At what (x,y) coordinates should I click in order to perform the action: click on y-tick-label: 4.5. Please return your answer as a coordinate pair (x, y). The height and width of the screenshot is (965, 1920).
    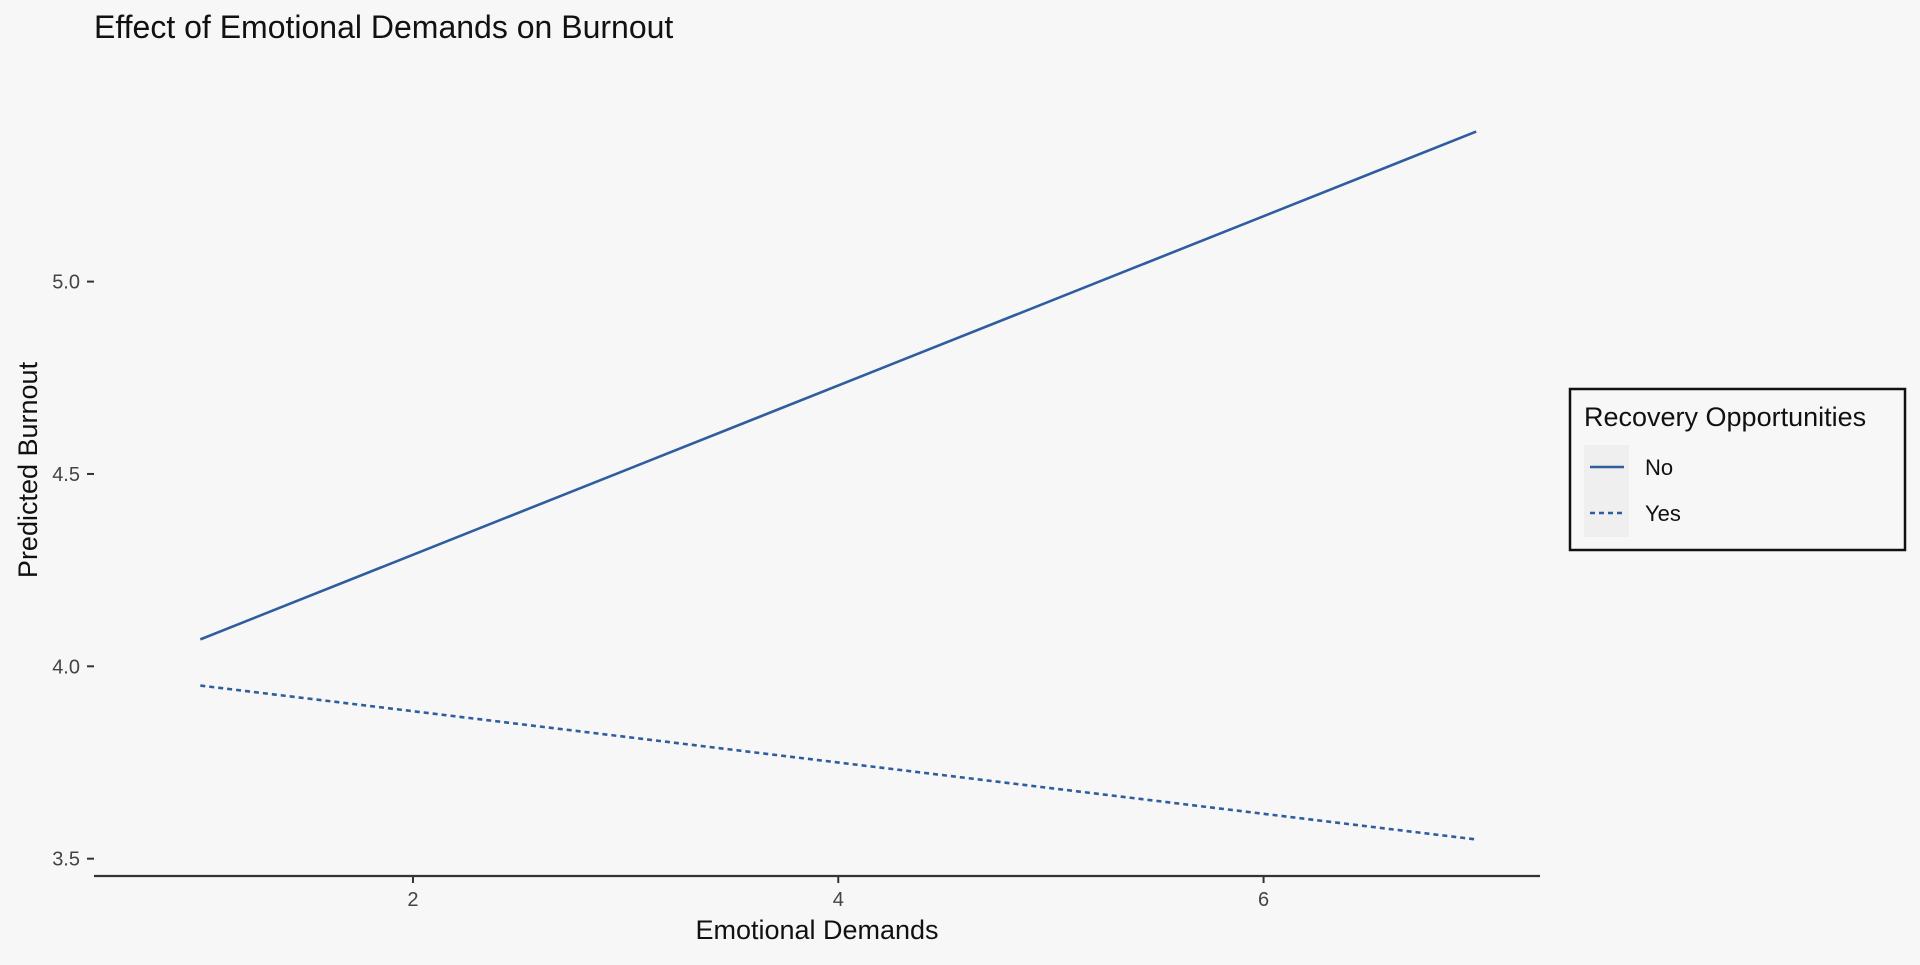
    Looking at the image, I should click on (66, 475).